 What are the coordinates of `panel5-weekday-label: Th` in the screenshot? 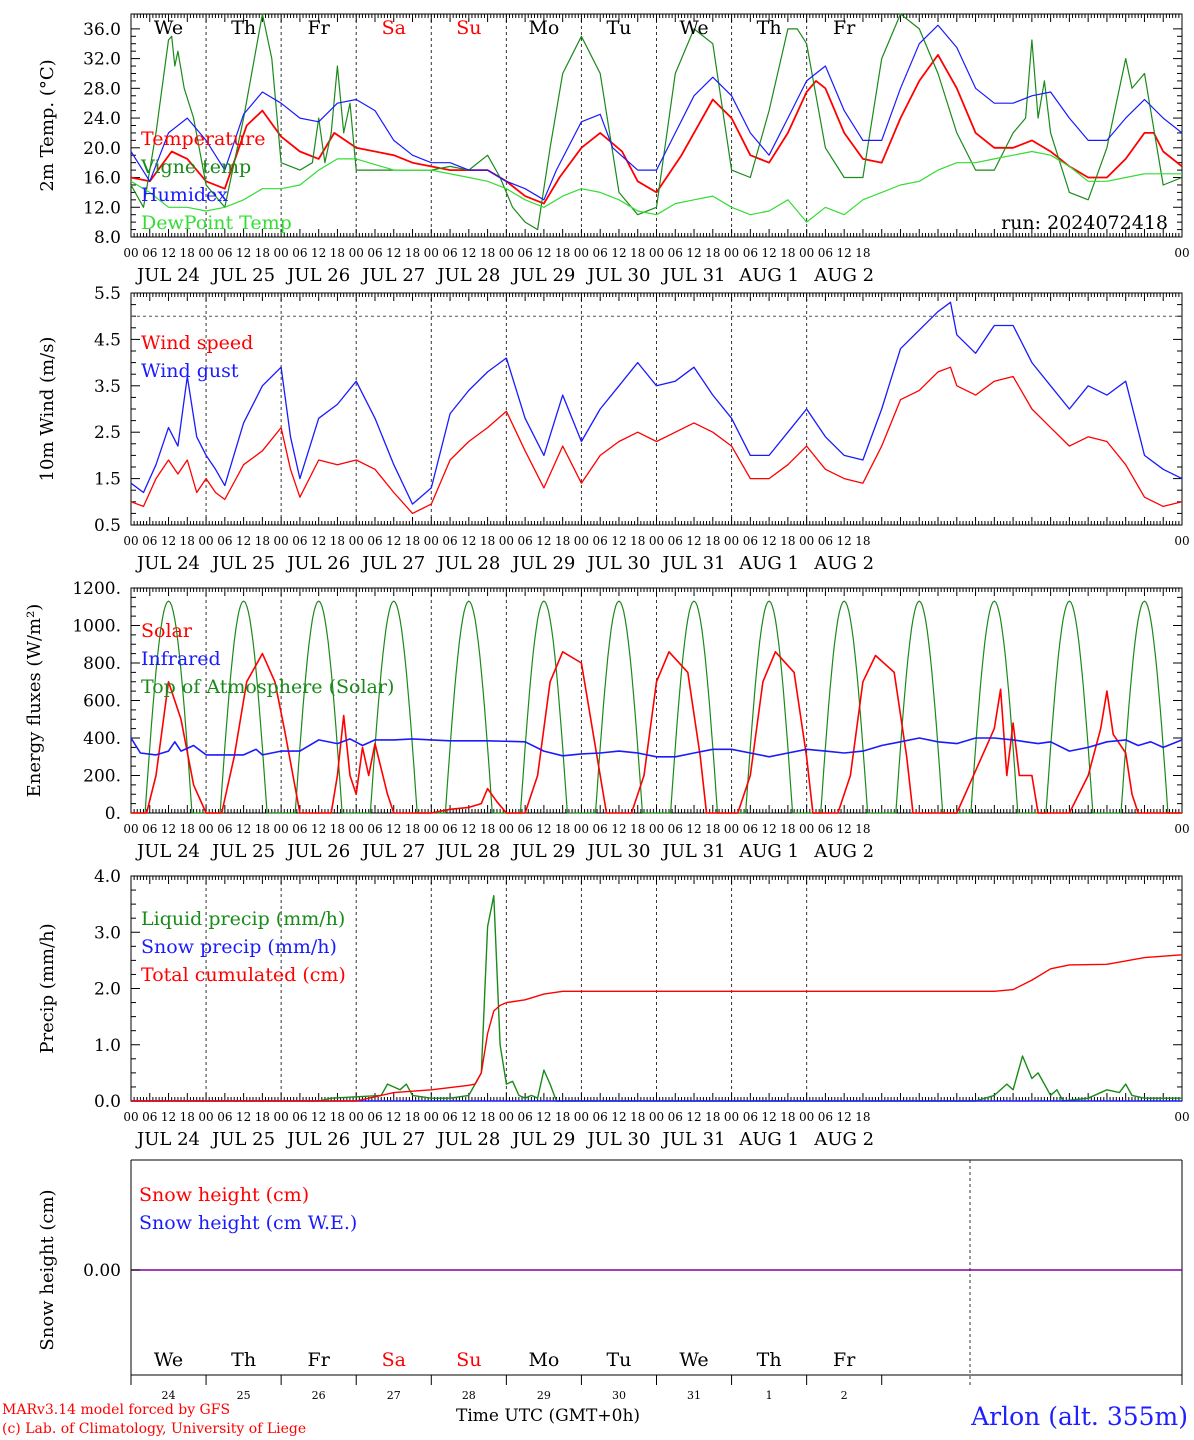 It's located at (769, 1360).